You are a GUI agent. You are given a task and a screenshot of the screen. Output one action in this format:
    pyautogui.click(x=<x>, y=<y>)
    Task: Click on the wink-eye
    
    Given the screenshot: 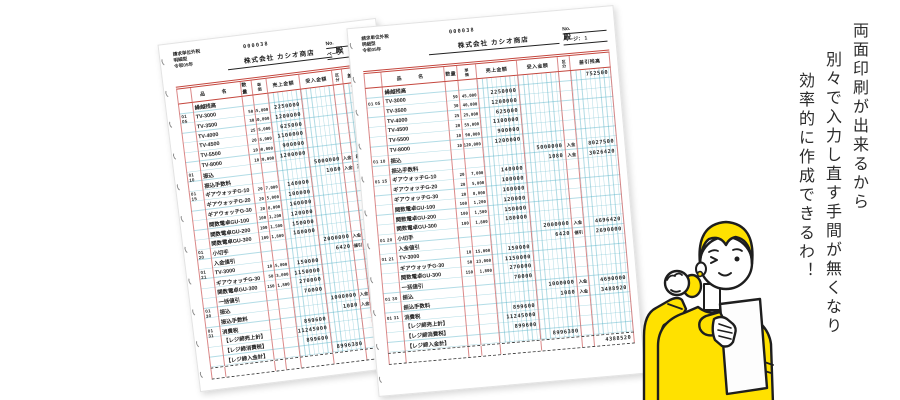 What is the action you would take?
    pyautogui.click(x=714, y=260)
    